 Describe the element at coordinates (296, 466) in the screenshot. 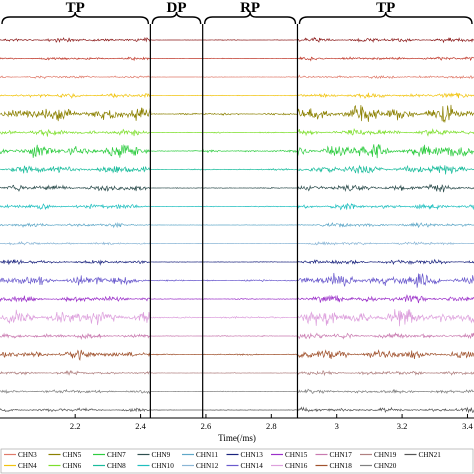

I see `legend-label-14: CHN16` at that location.